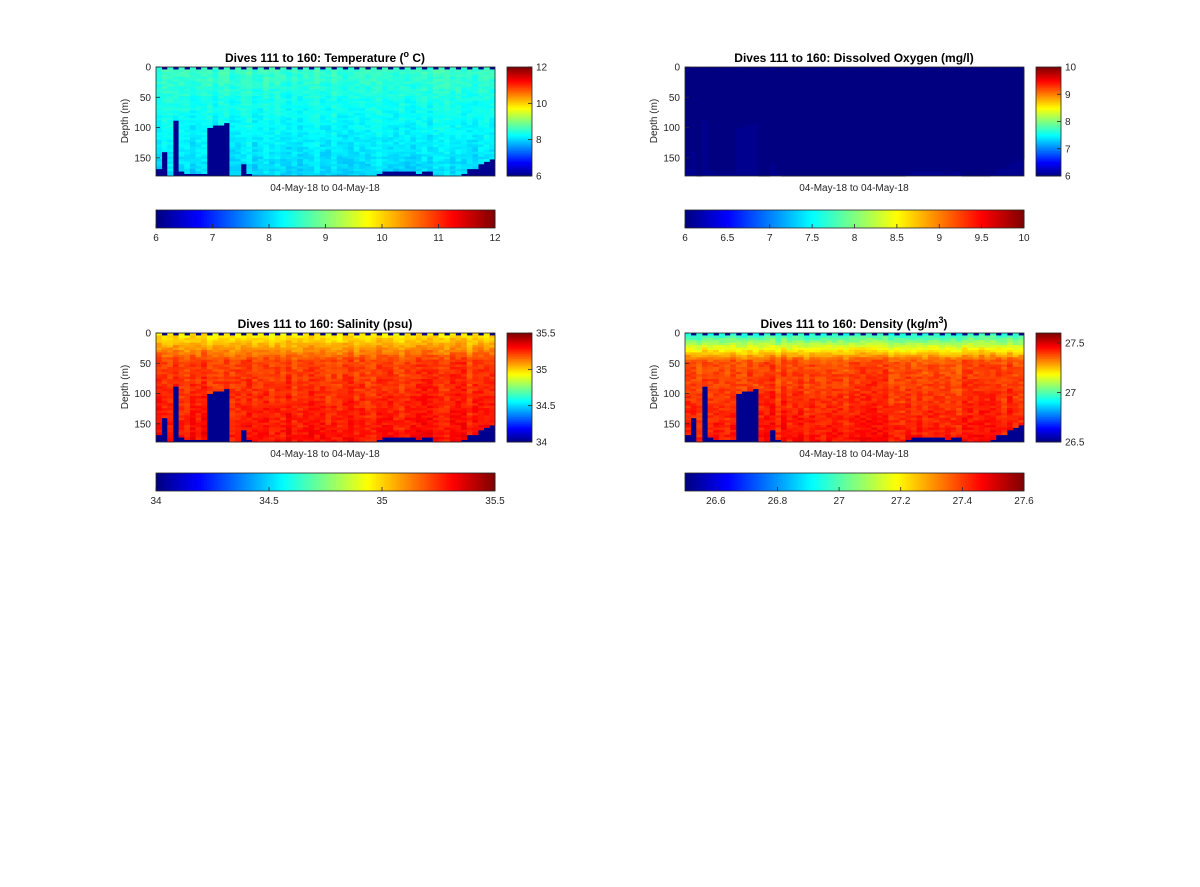  I want to click on temperature-side-colorbar-swatch, so click(519, 134).